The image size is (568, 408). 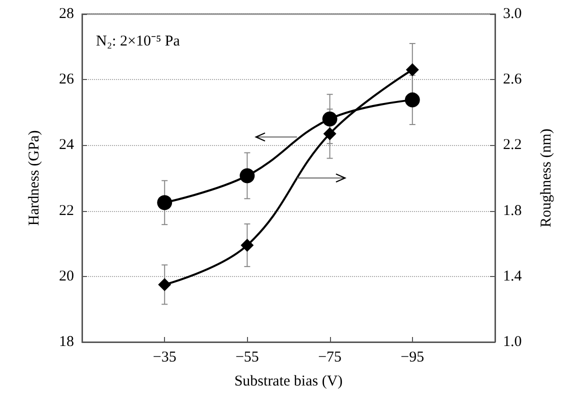 I want to click on y-tick-label: 26, so click(x=66, y=80).